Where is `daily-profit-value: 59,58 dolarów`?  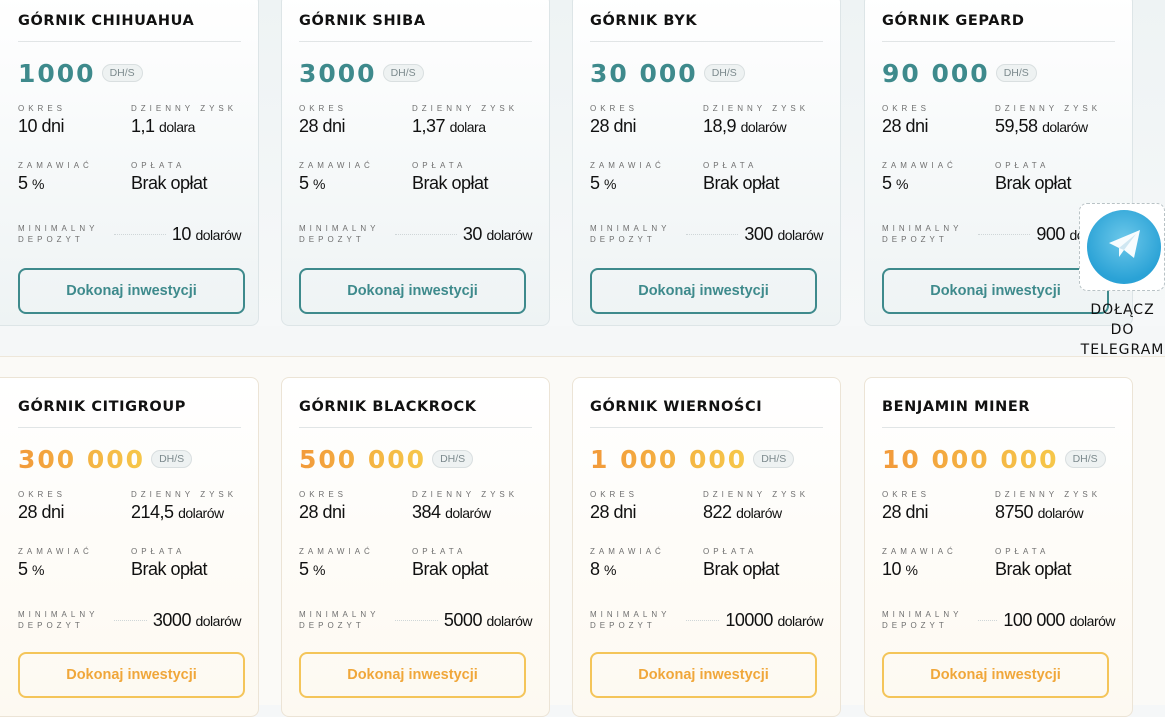
daily-profit-value: 59,58 dolarów is located at coordinates (1055, 126).